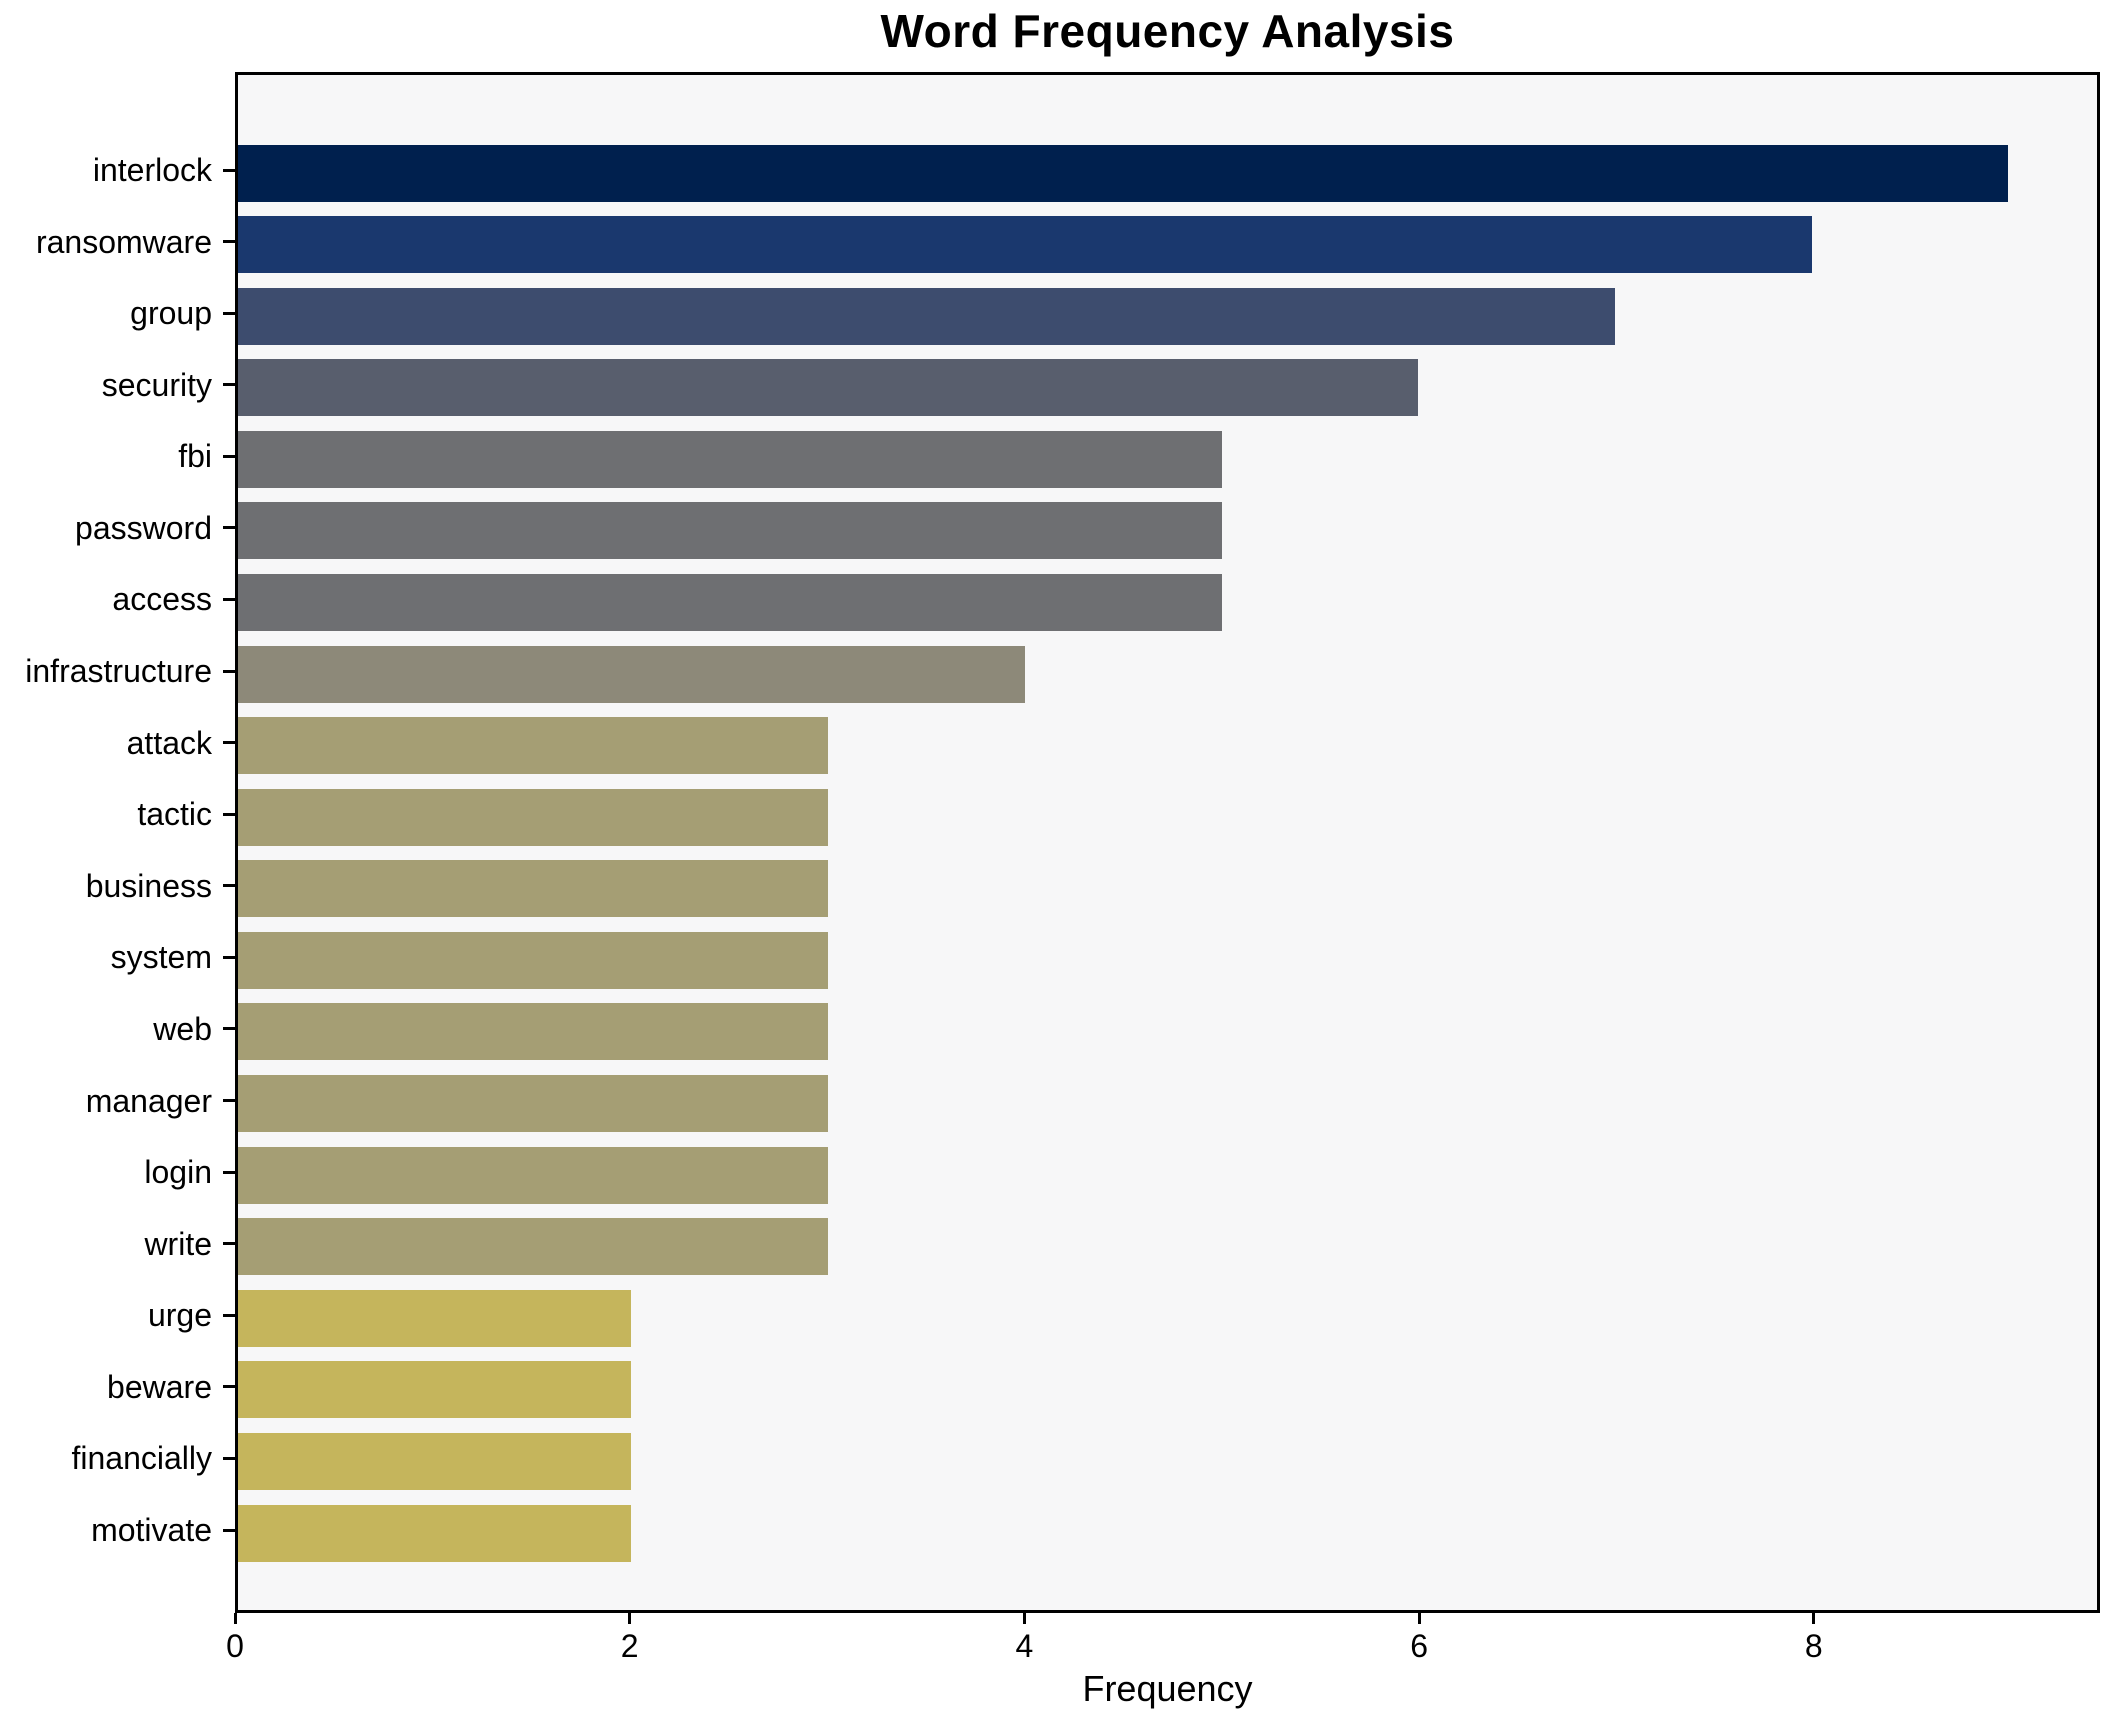 The image size is (2113, 1722). What do you see at coordinates (730, 459) in the screenshot?
I see `bar-fbi` at bounding box center [730, 459].